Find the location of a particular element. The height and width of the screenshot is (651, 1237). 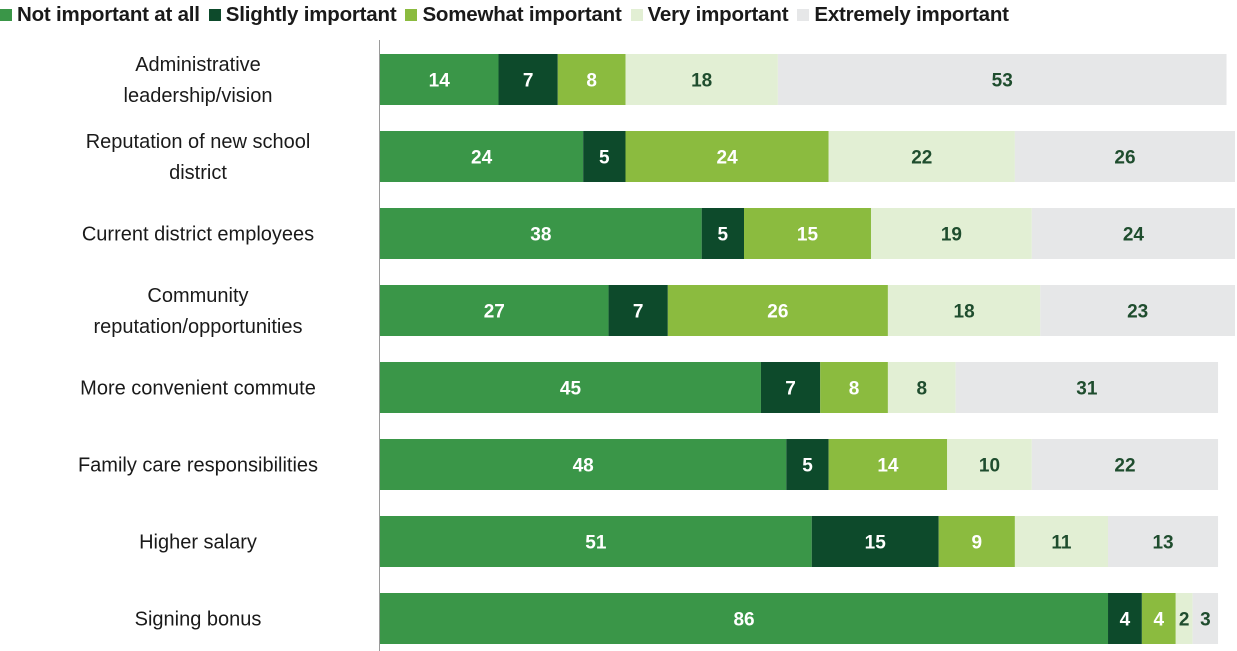

data-label: 9 is located at coordinates (977, 543).